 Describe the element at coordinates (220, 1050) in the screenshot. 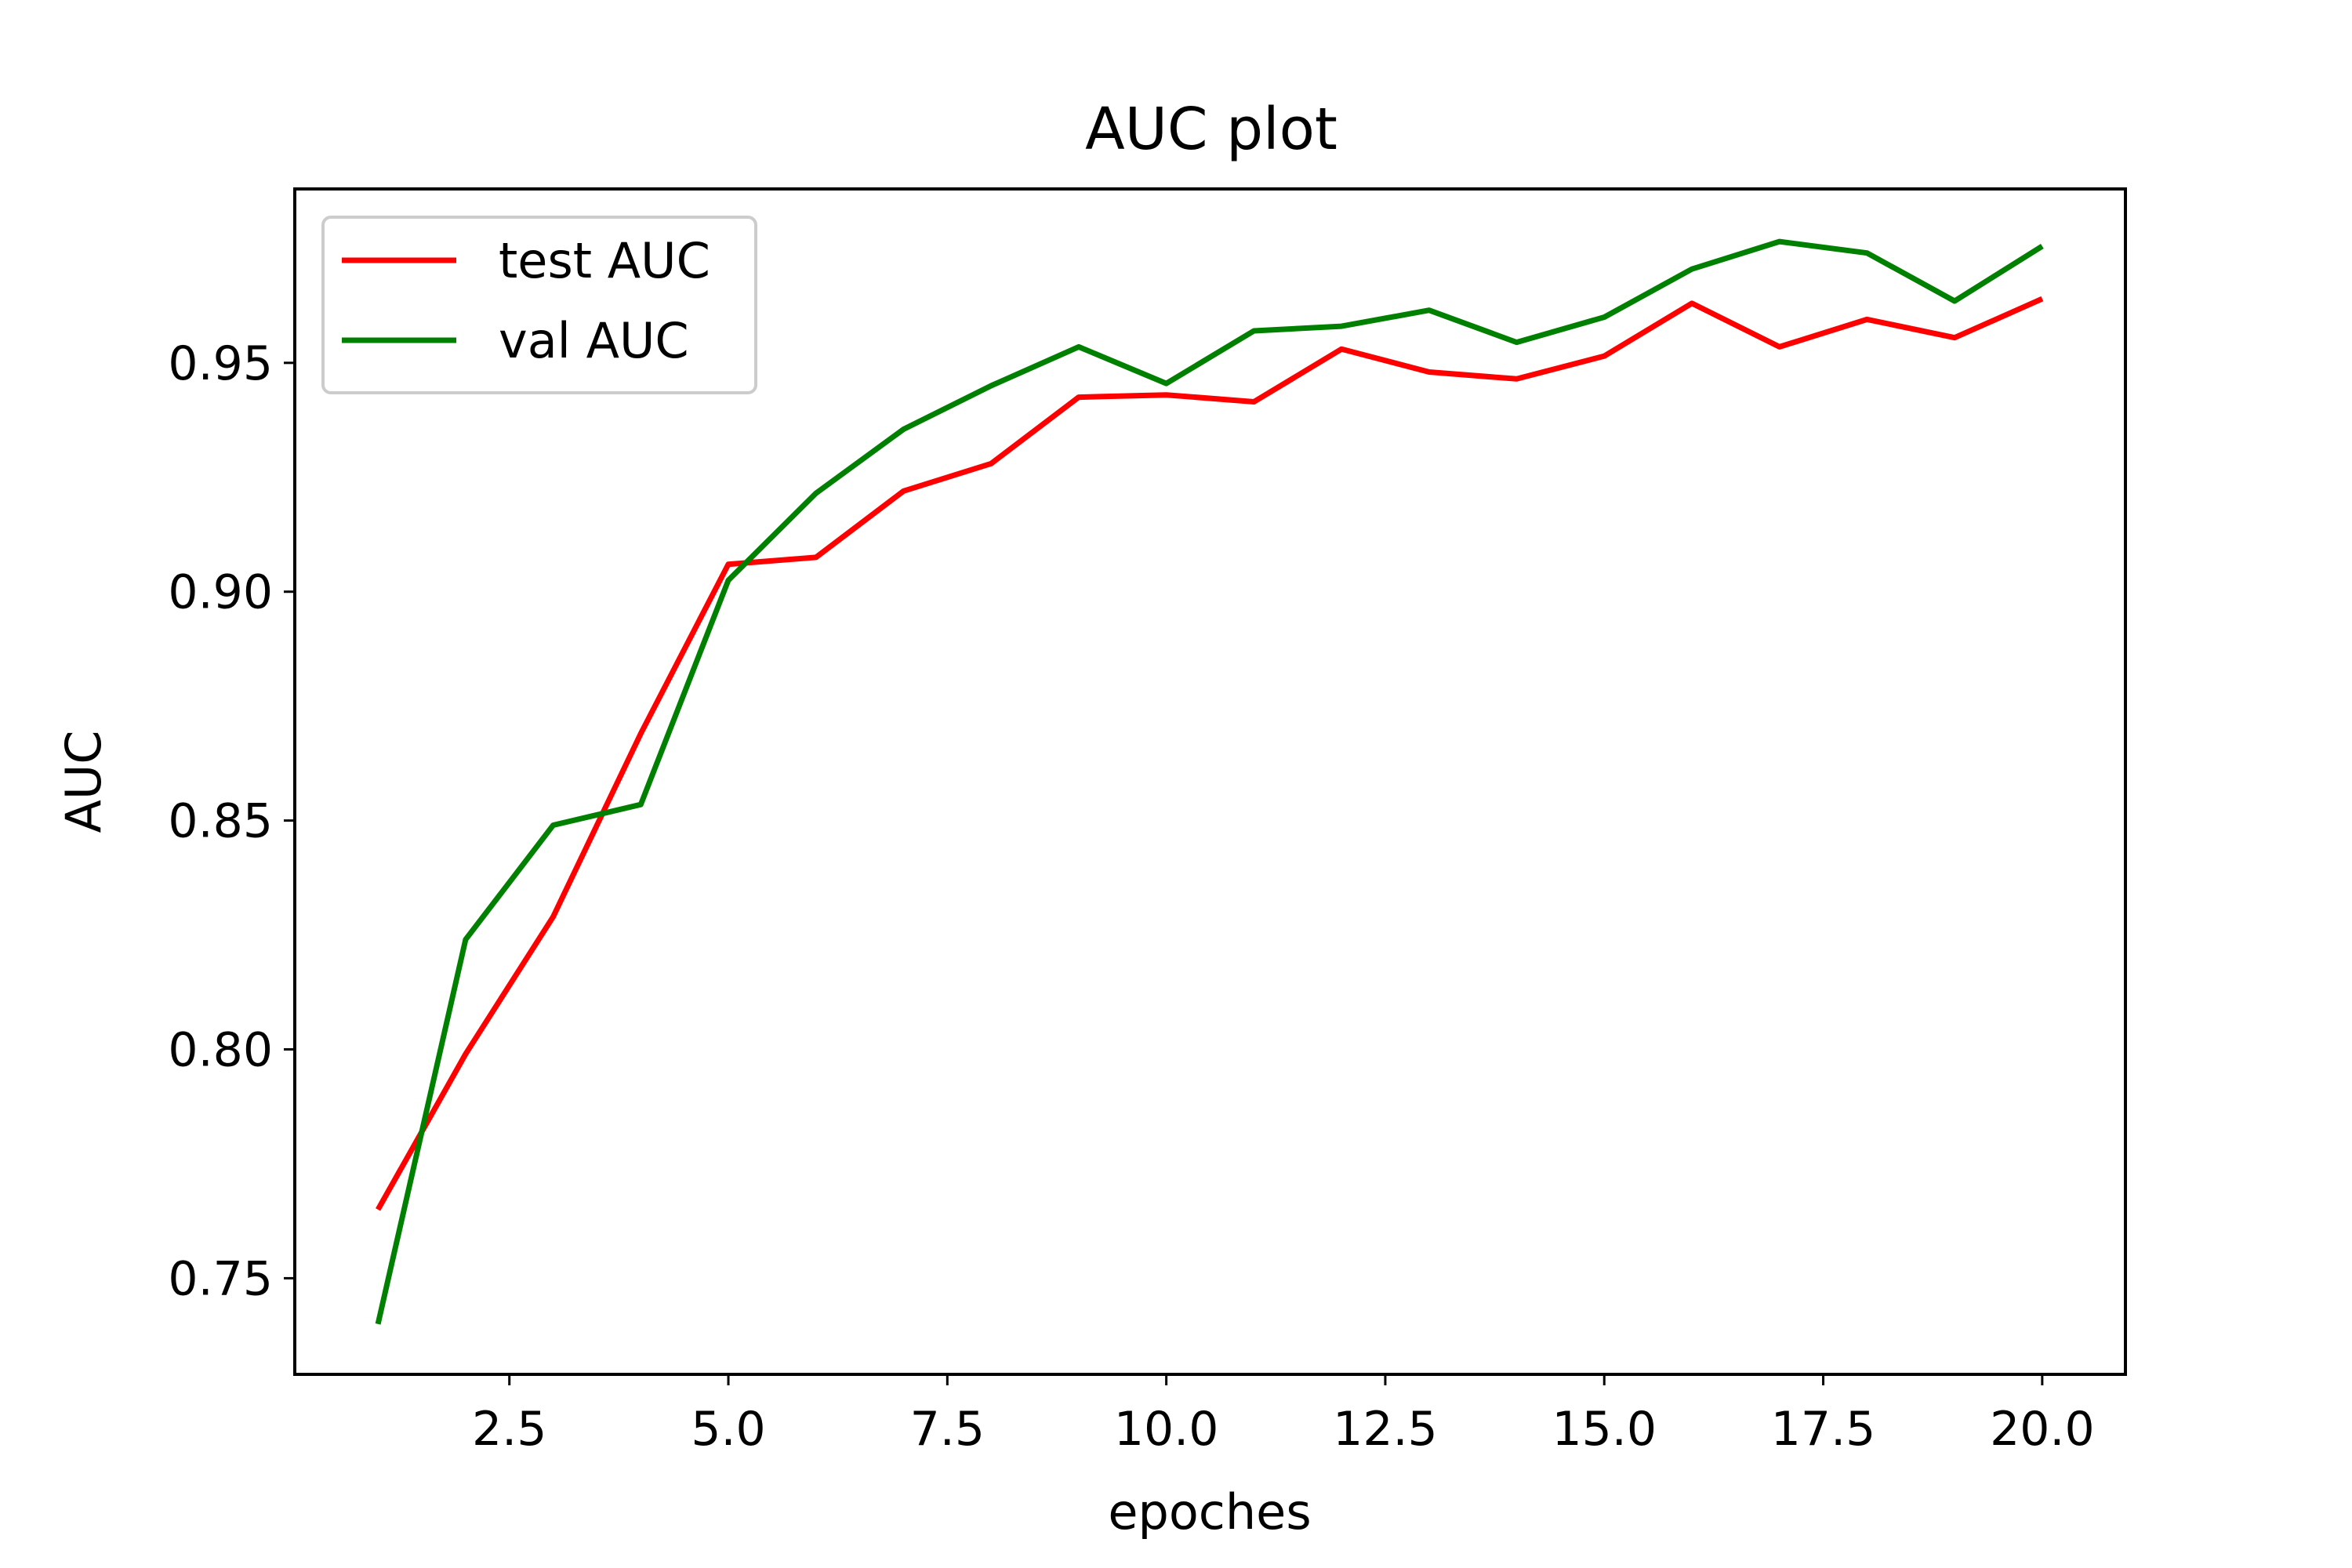

I see `y-tick-label: 0.80` at that location.